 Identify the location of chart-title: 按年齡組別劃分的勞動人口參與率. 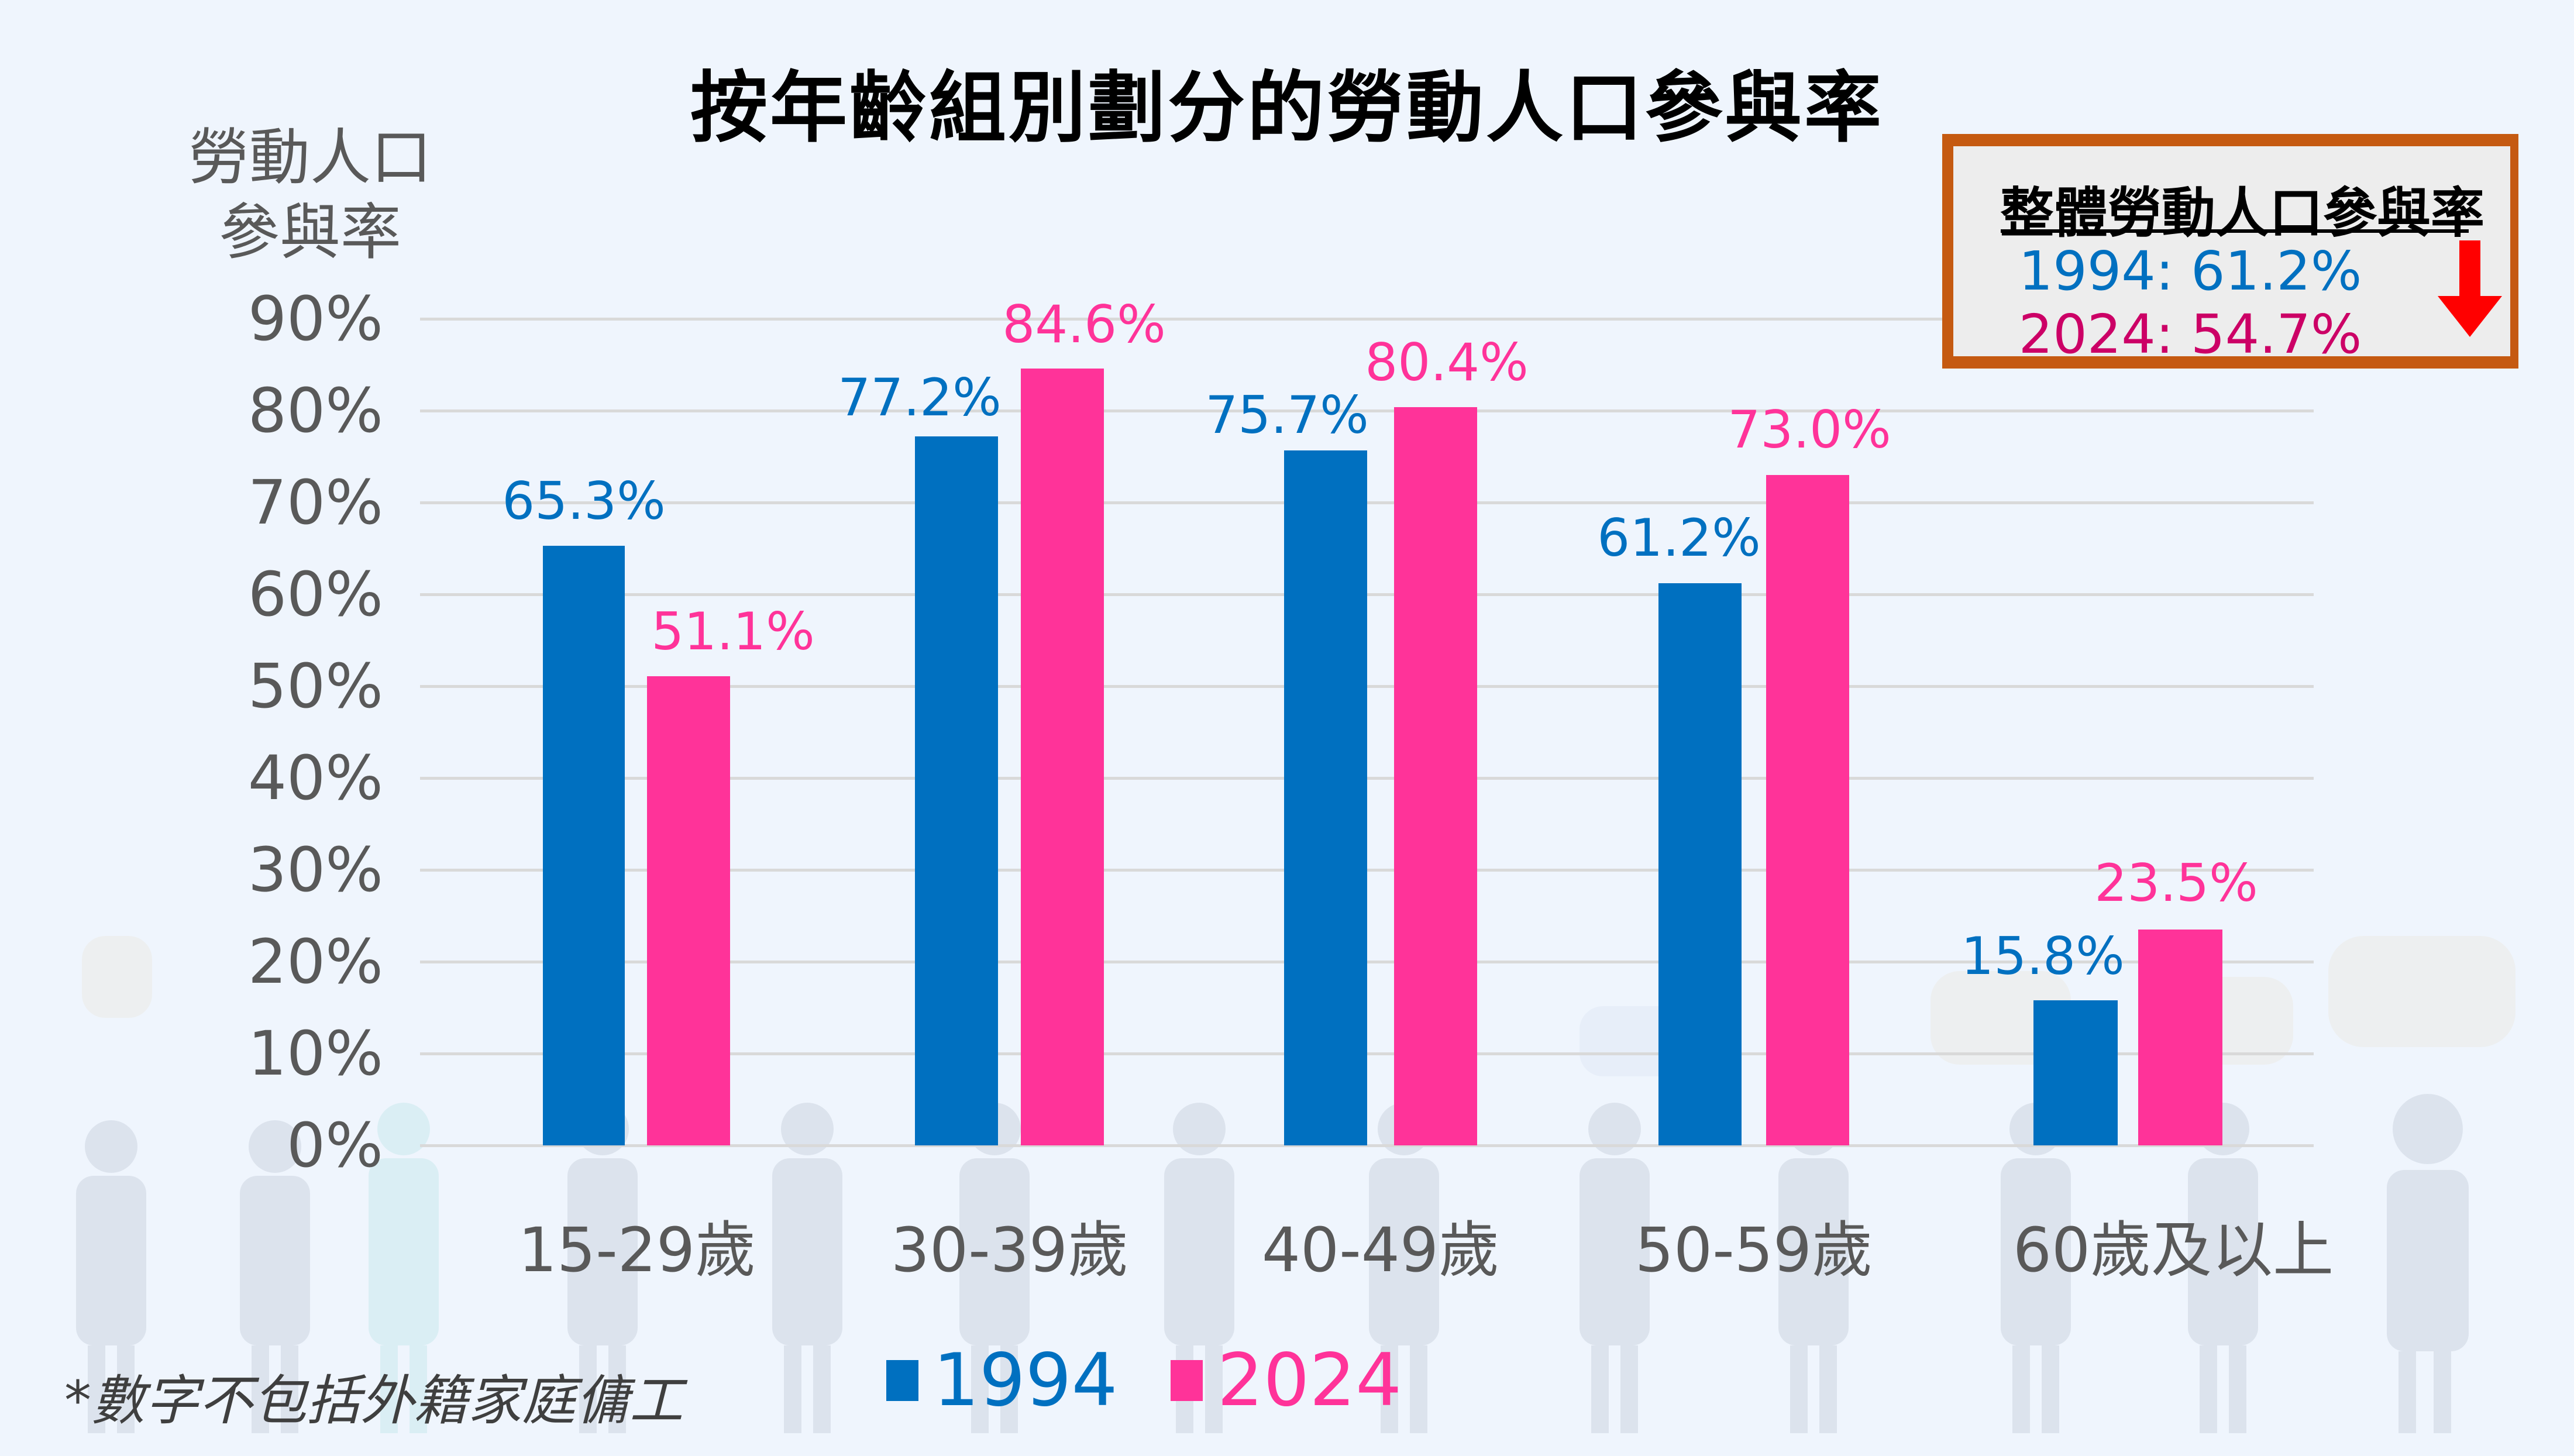
(1287, 108).